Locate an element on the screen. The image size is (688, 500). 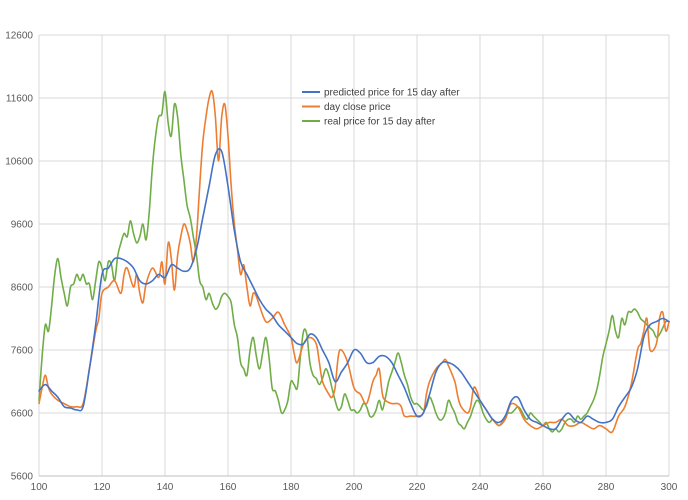
x-tick-label: 200 is located at coordinates (354, 487).